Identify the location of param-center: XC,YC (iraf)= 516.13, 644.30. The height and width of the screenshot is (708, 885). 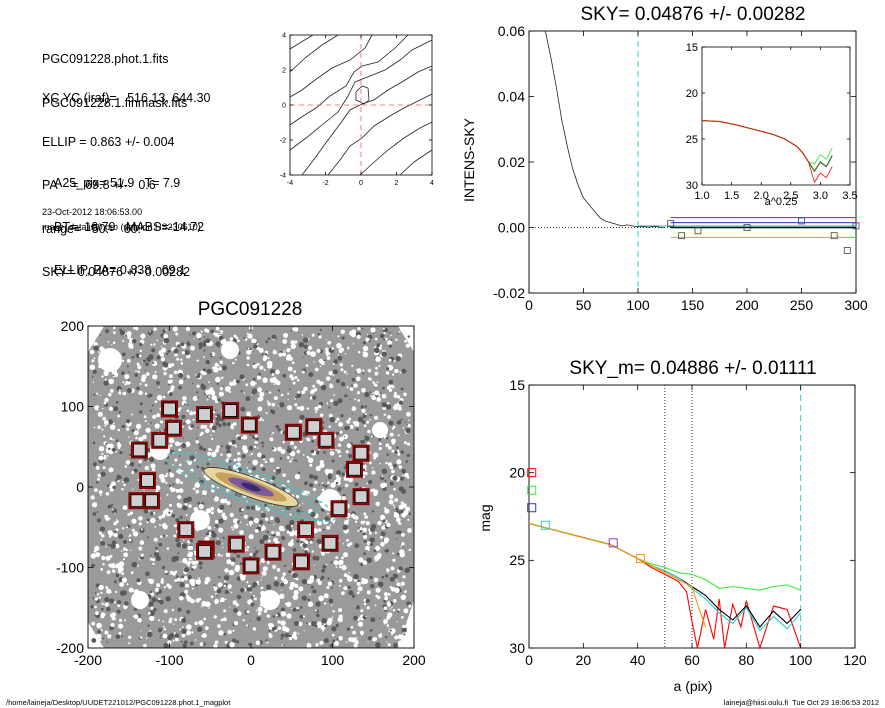
(126, 98).